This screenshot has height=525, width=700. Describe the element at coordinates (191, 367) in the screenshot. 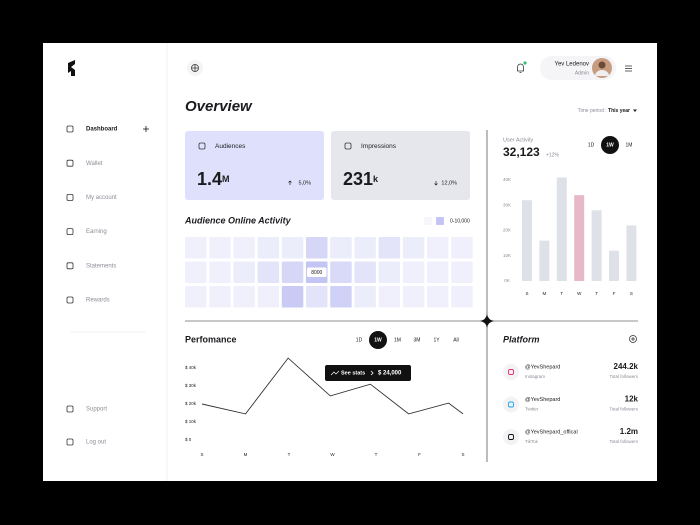

I see `y-tick-label: $ 40k` at that location.